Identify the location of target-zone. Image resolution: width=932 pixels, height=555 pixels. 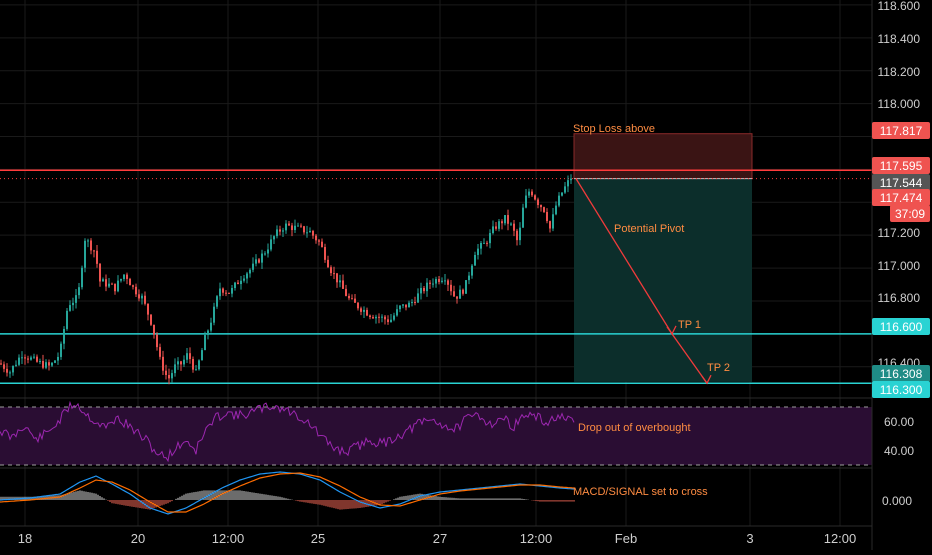
(663, 280).